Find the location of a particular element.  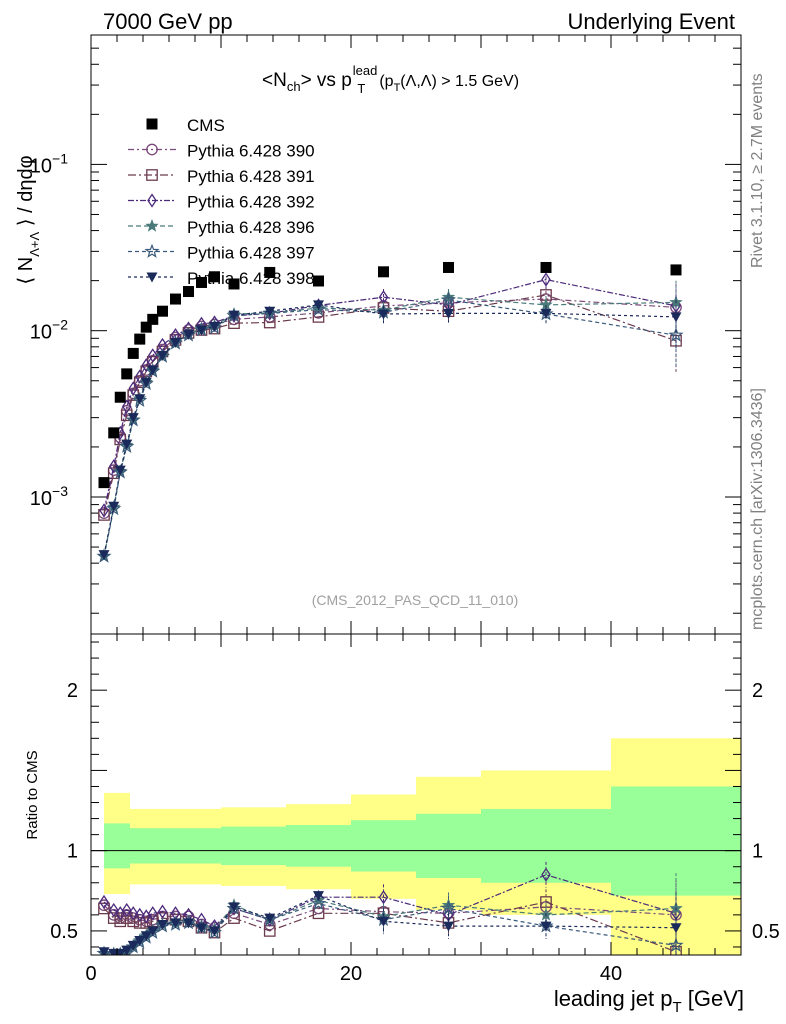

y-tick-label-top: 10⁻¹ is located at coordinates (49, 163).